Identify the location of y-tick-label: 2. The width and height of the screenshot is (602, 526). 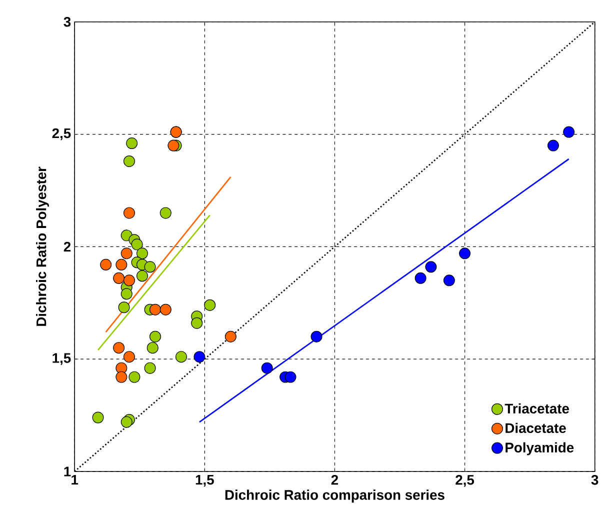
(67, 247).